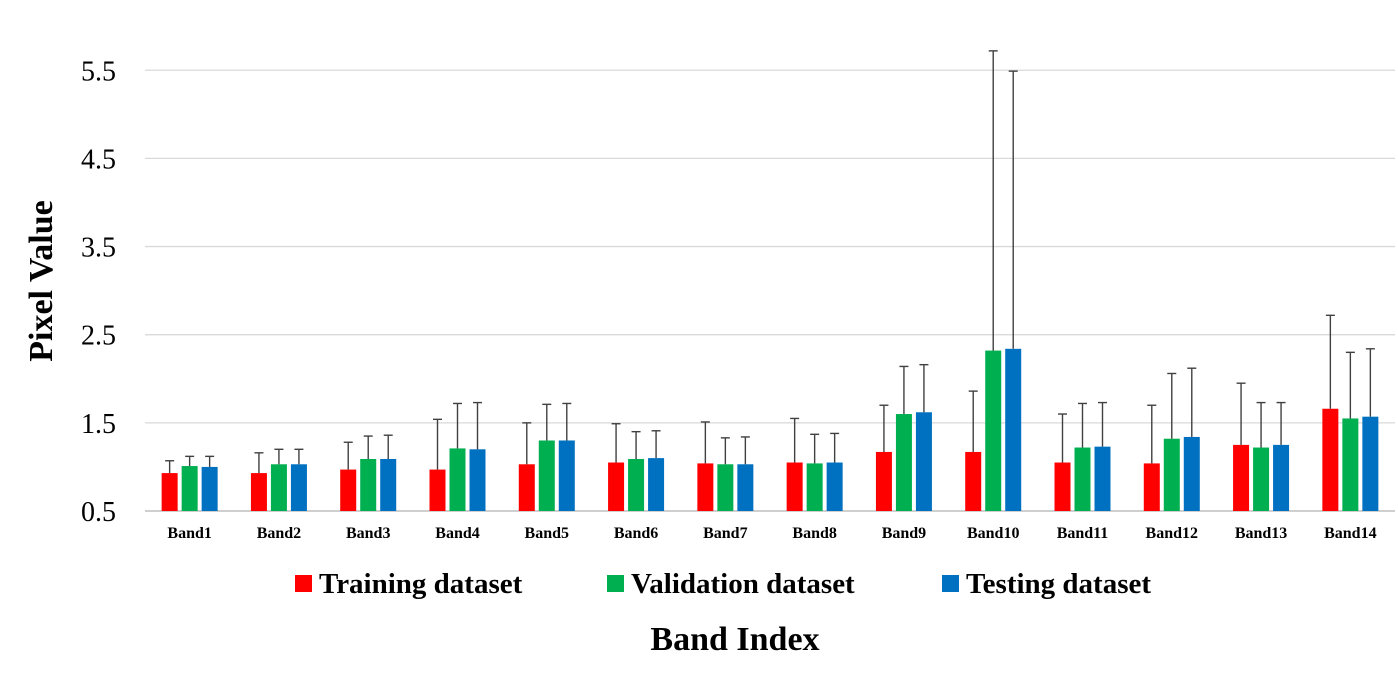 The width and height of the screenshot is (1398, 683). Describe the element at coordinates (421, 584) in the screenshot. I see `legend-label: Training dataset` at that location.